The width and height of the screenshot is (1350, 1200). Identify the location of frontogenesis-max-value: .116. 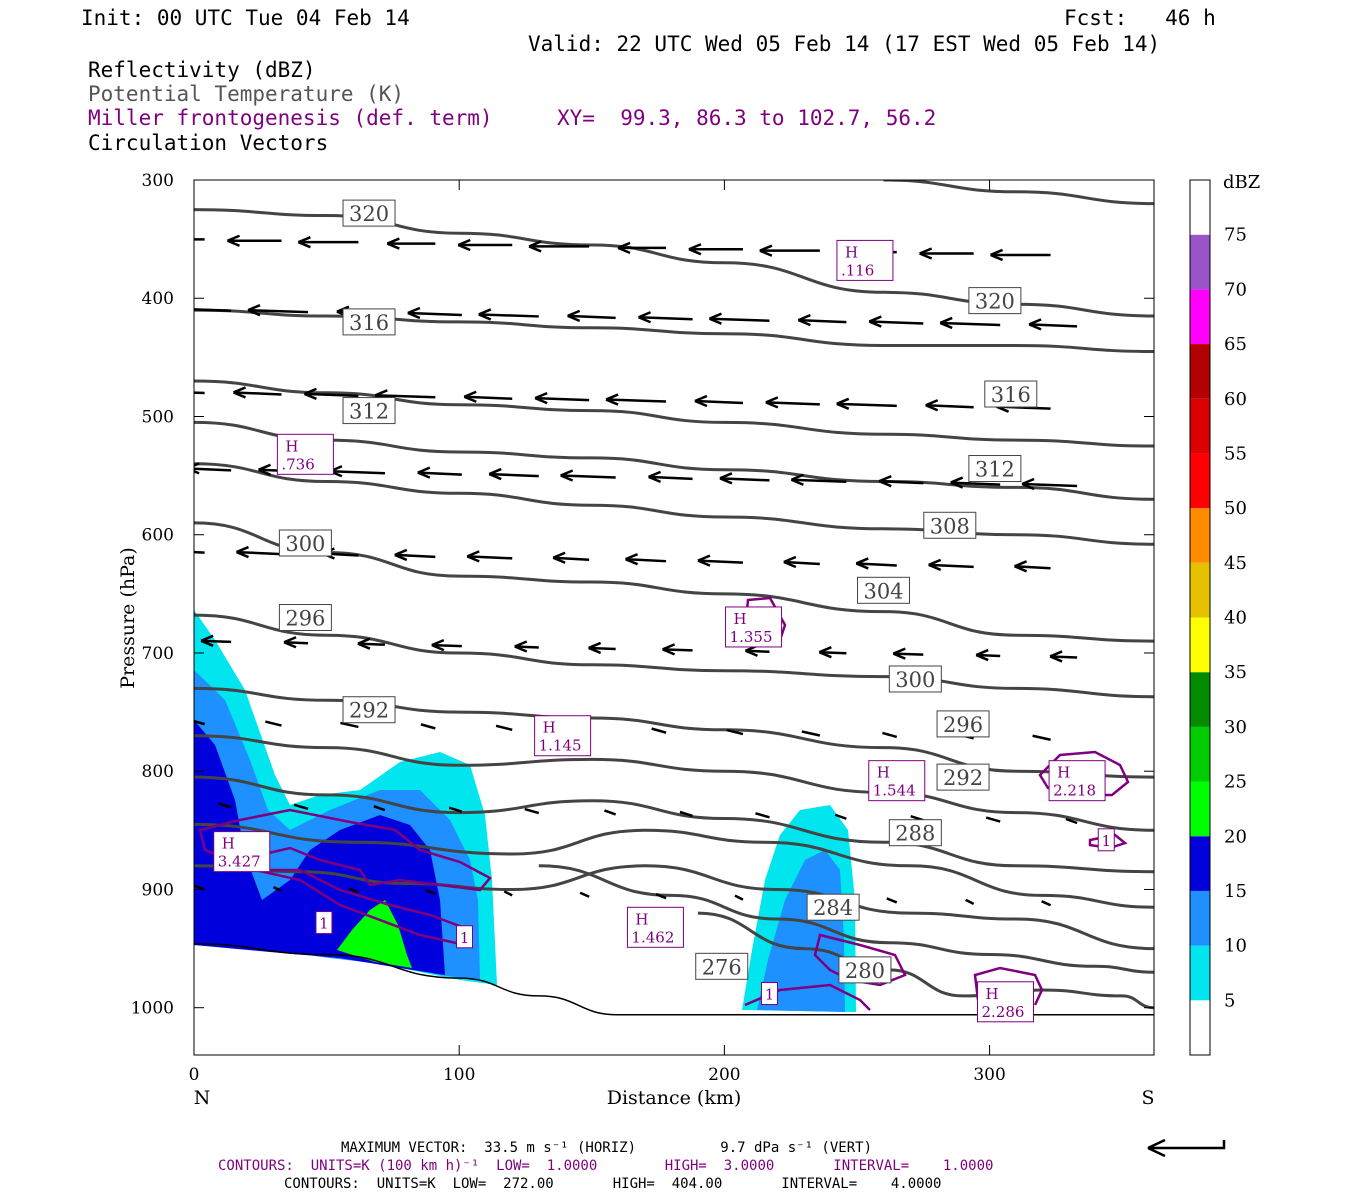
(857, 270).